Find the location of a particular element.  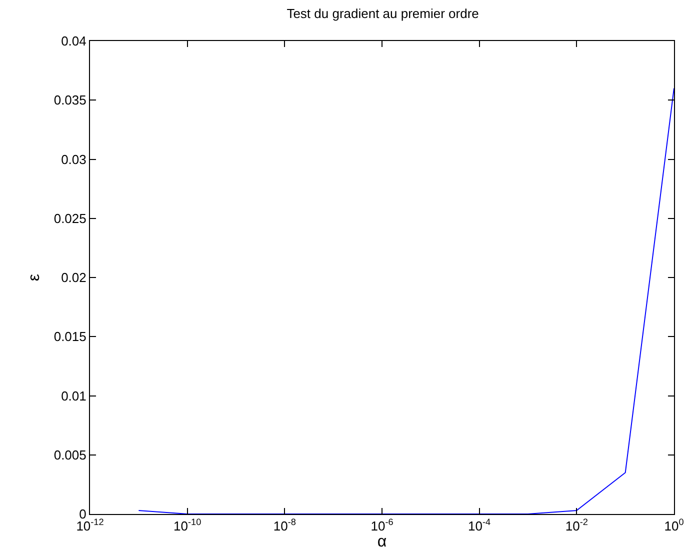

y-tick-label: 0.01 is located at coordinates (73, 396).